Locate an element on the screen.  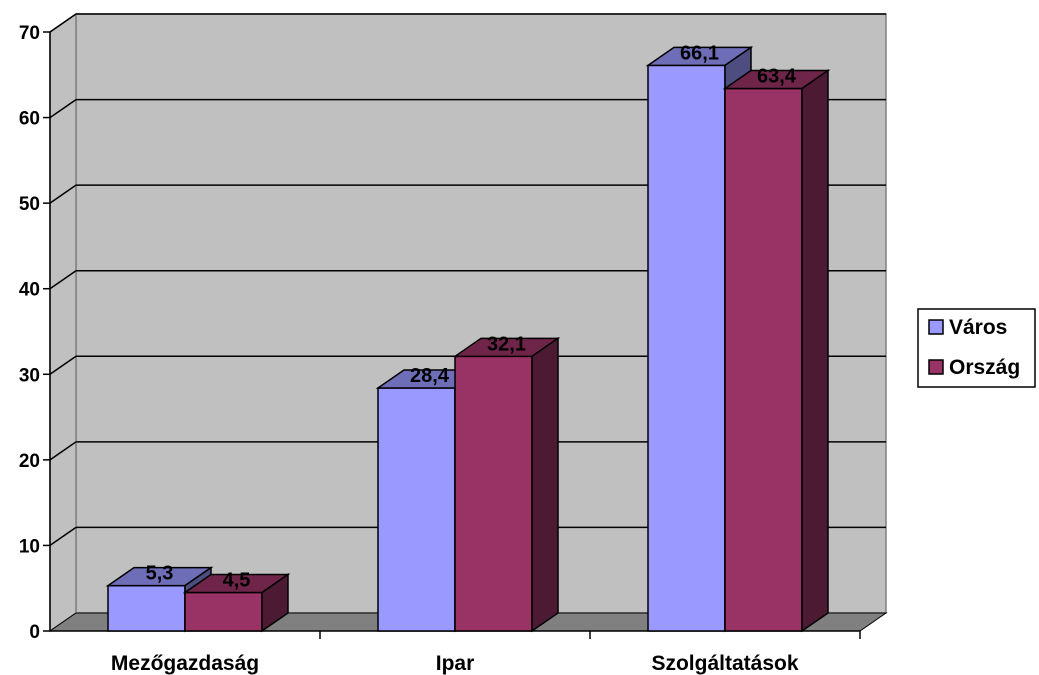
y-tick-label: 0 is located at coordinates (34, 632).